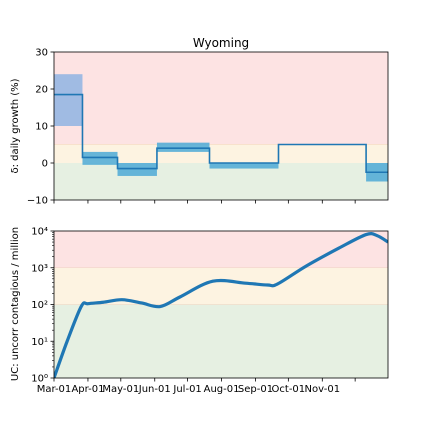  Describe the element at coordinates (204, 202) in the screenshot. I see `growth-x-ticks` at that location.